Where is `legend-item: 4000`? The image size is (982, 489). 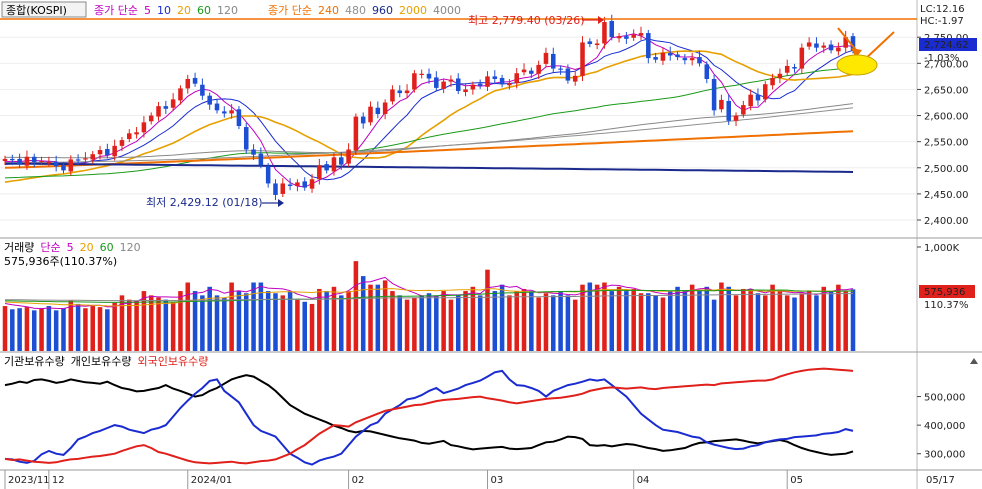 legend-item: 4000 is located at coordinates (447, 10).